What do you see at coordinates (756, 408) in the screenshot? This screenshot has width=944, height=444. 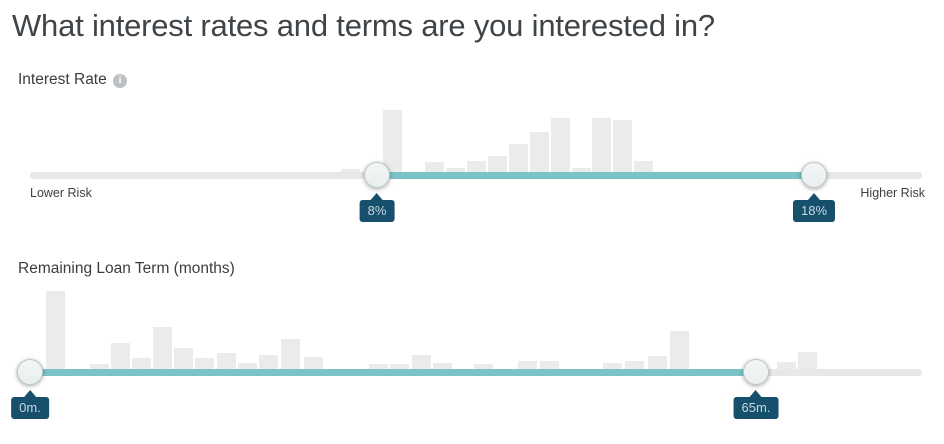 I see `loan-term-upper-value: 65m.` at bounding box center [756, 408].